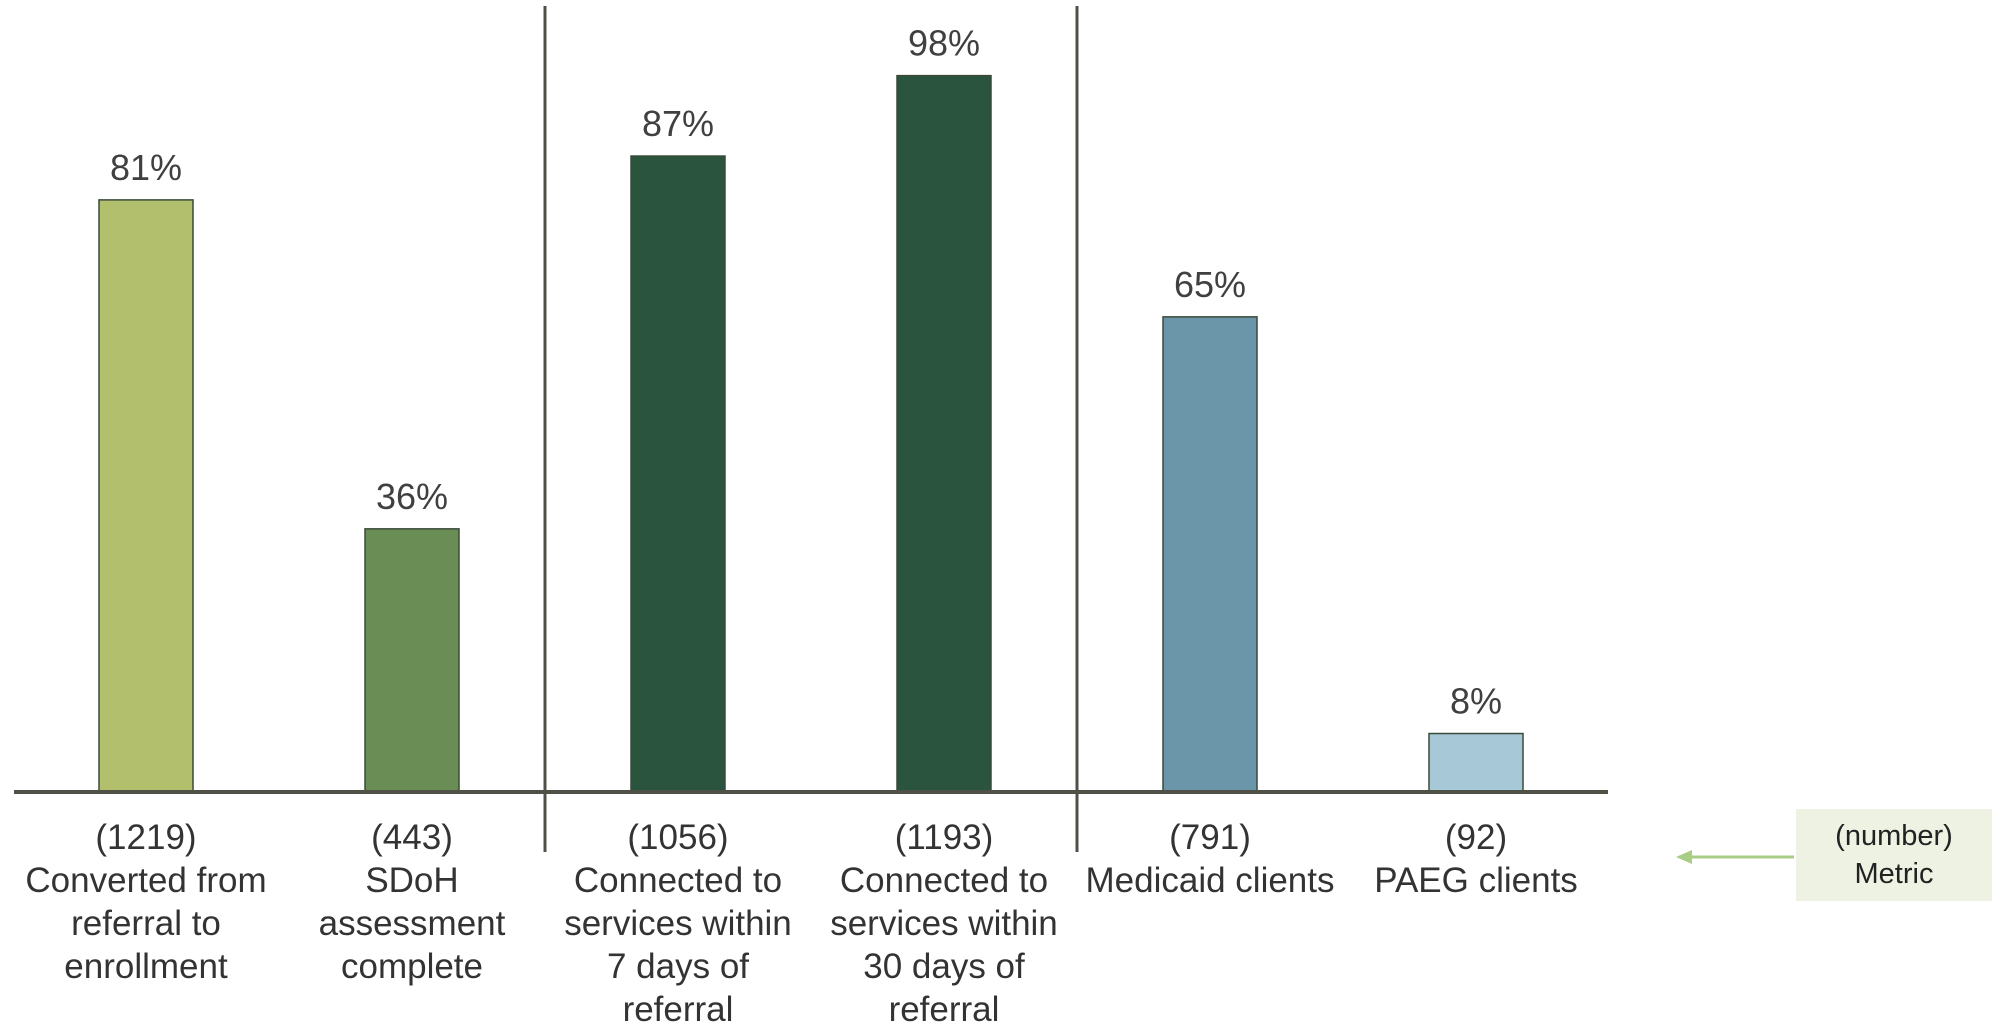 The image size is (1992, 1025). I want to click on count-label-5: (791), so click(1210, 837).